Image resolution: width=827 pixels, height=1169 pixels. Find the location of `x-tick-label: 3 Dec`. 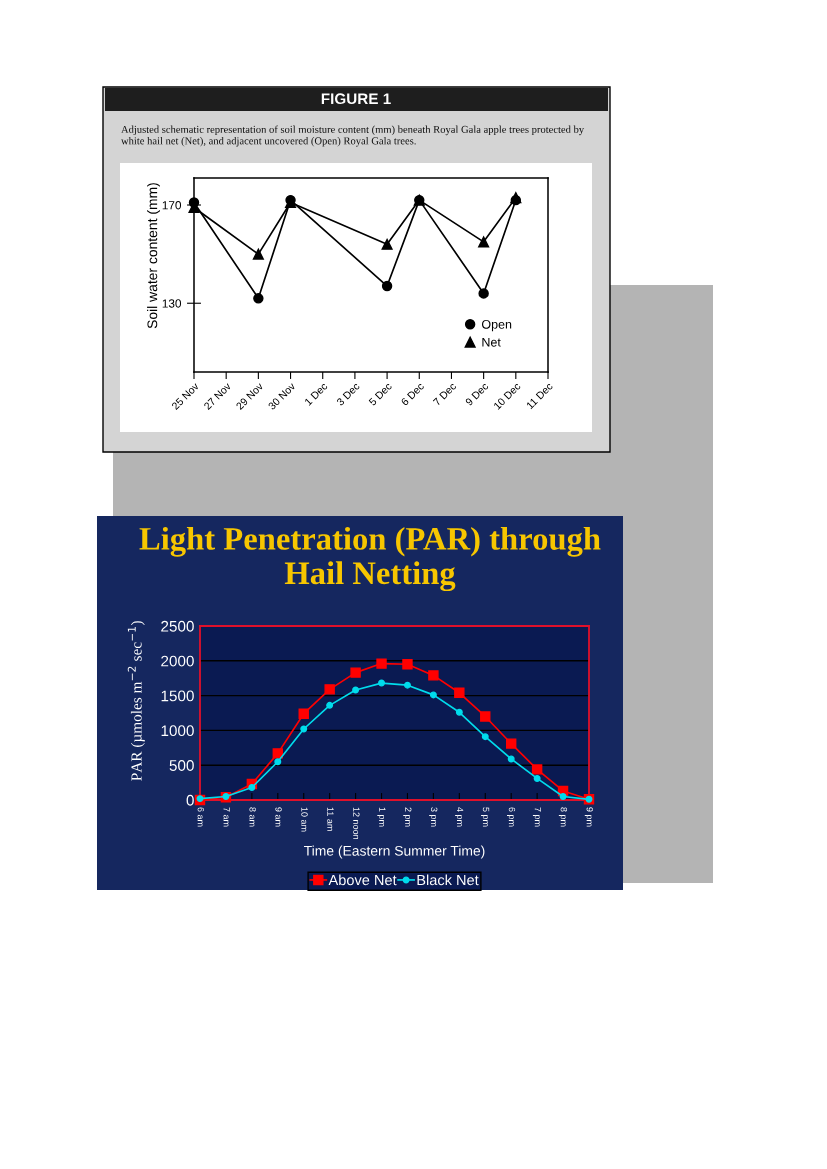

x-tick-label: 3 Dec is located at coordinates (348, 394).